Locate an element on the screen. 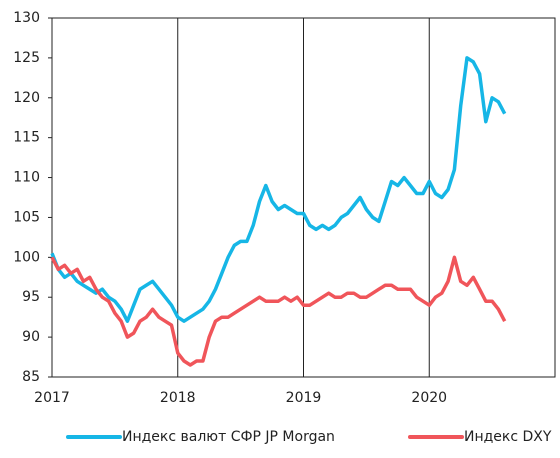 The height and width of the screenshot is (458, 560). y-tick-label: 85 is located at coordinates (31, 377).